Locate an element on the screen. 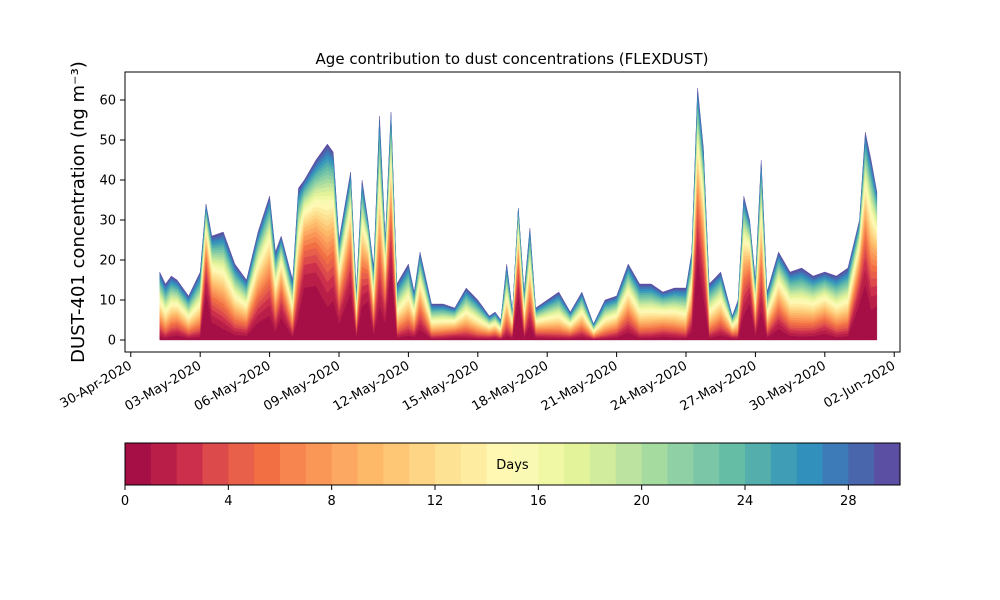 The width and height of the screenshot is (1000, 600). y-tick-label: 40 is located at coordinates (107, 181).